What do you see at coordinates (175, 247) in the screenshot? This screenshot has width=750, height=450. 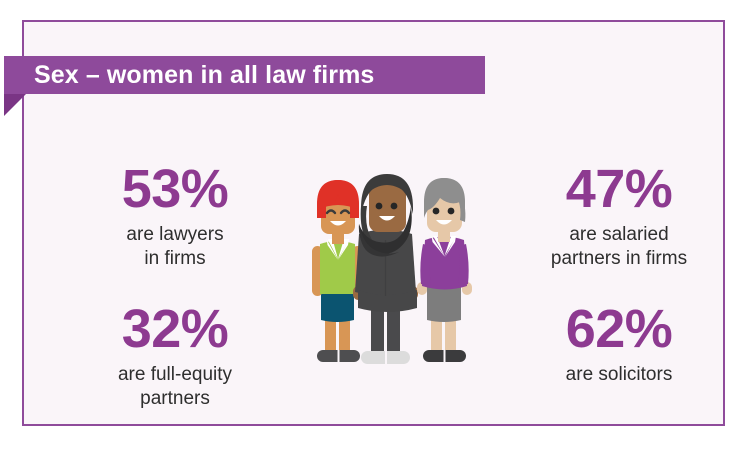 I see `stat-lawyers-label: are lawyers in firms` at bounding box center [175, 247].